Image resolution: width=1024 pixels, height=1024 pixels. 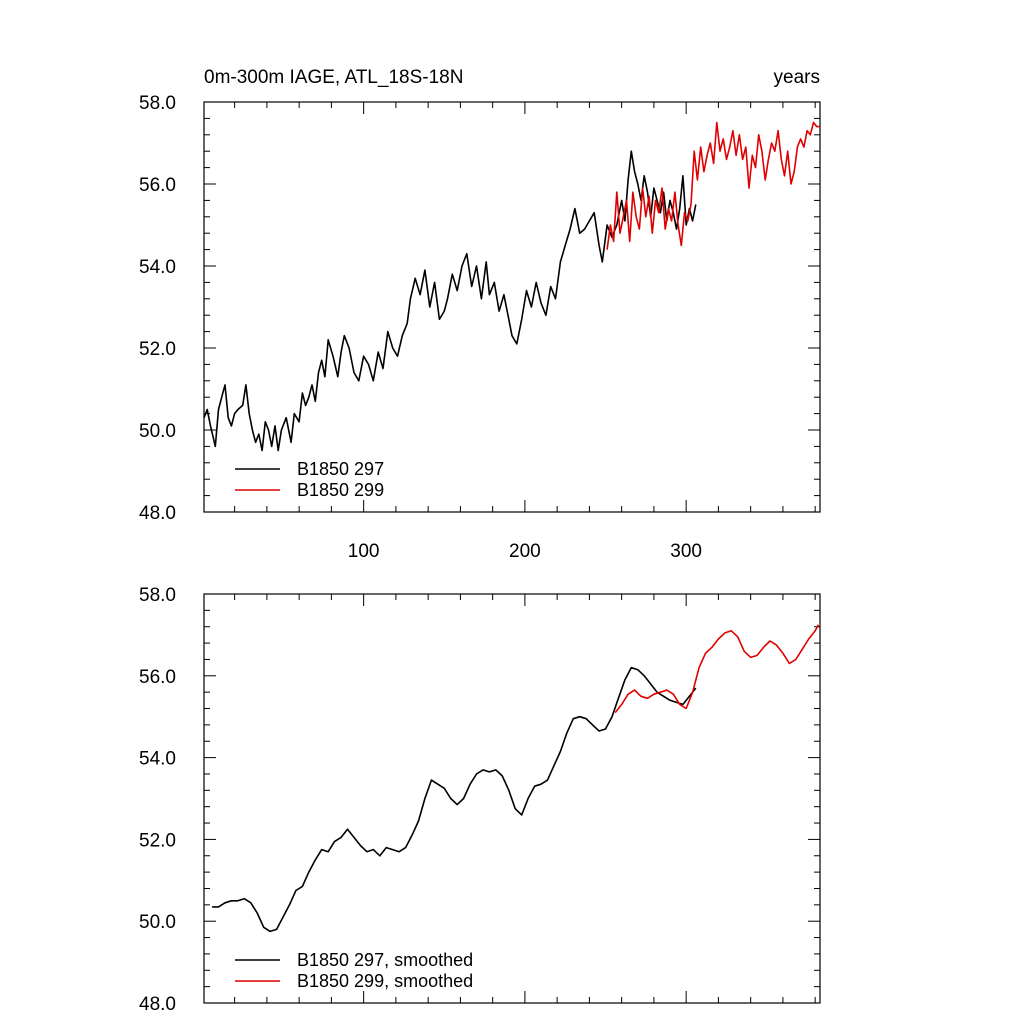 What do you see at coordinates (385, 960) in the screenshot?
I see `legend-label: B1850 297, smoothed` at bounding box center [385, 960].